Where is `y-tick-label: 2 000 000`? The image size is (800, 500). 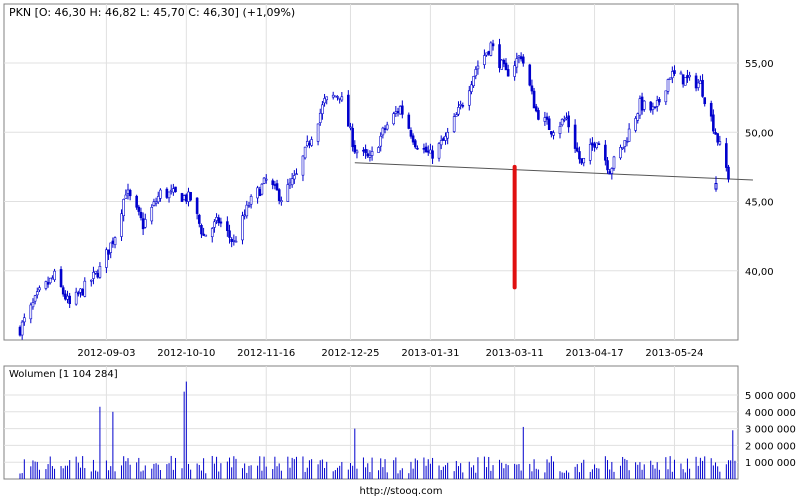 y-tick-label: 2 000 000 is located at coordinates (770, 446).